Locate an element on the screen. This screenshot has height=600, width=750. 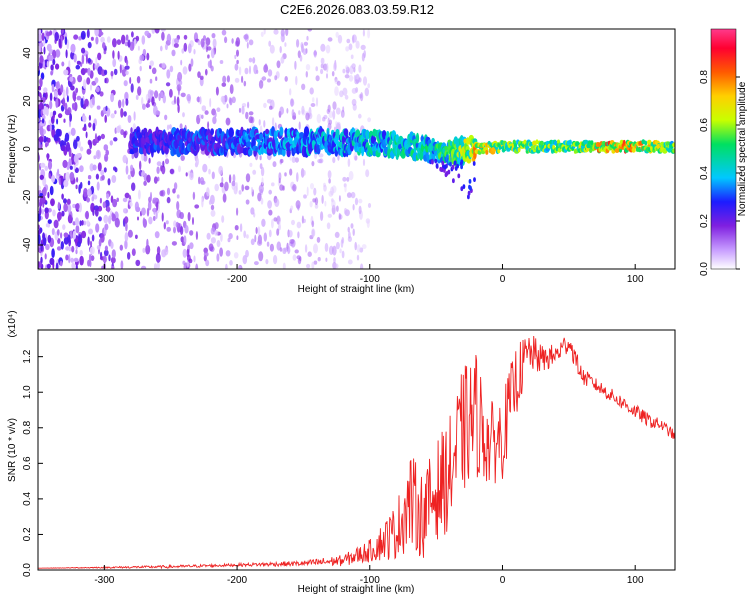
colorbar is located at coordinates (723, 149).